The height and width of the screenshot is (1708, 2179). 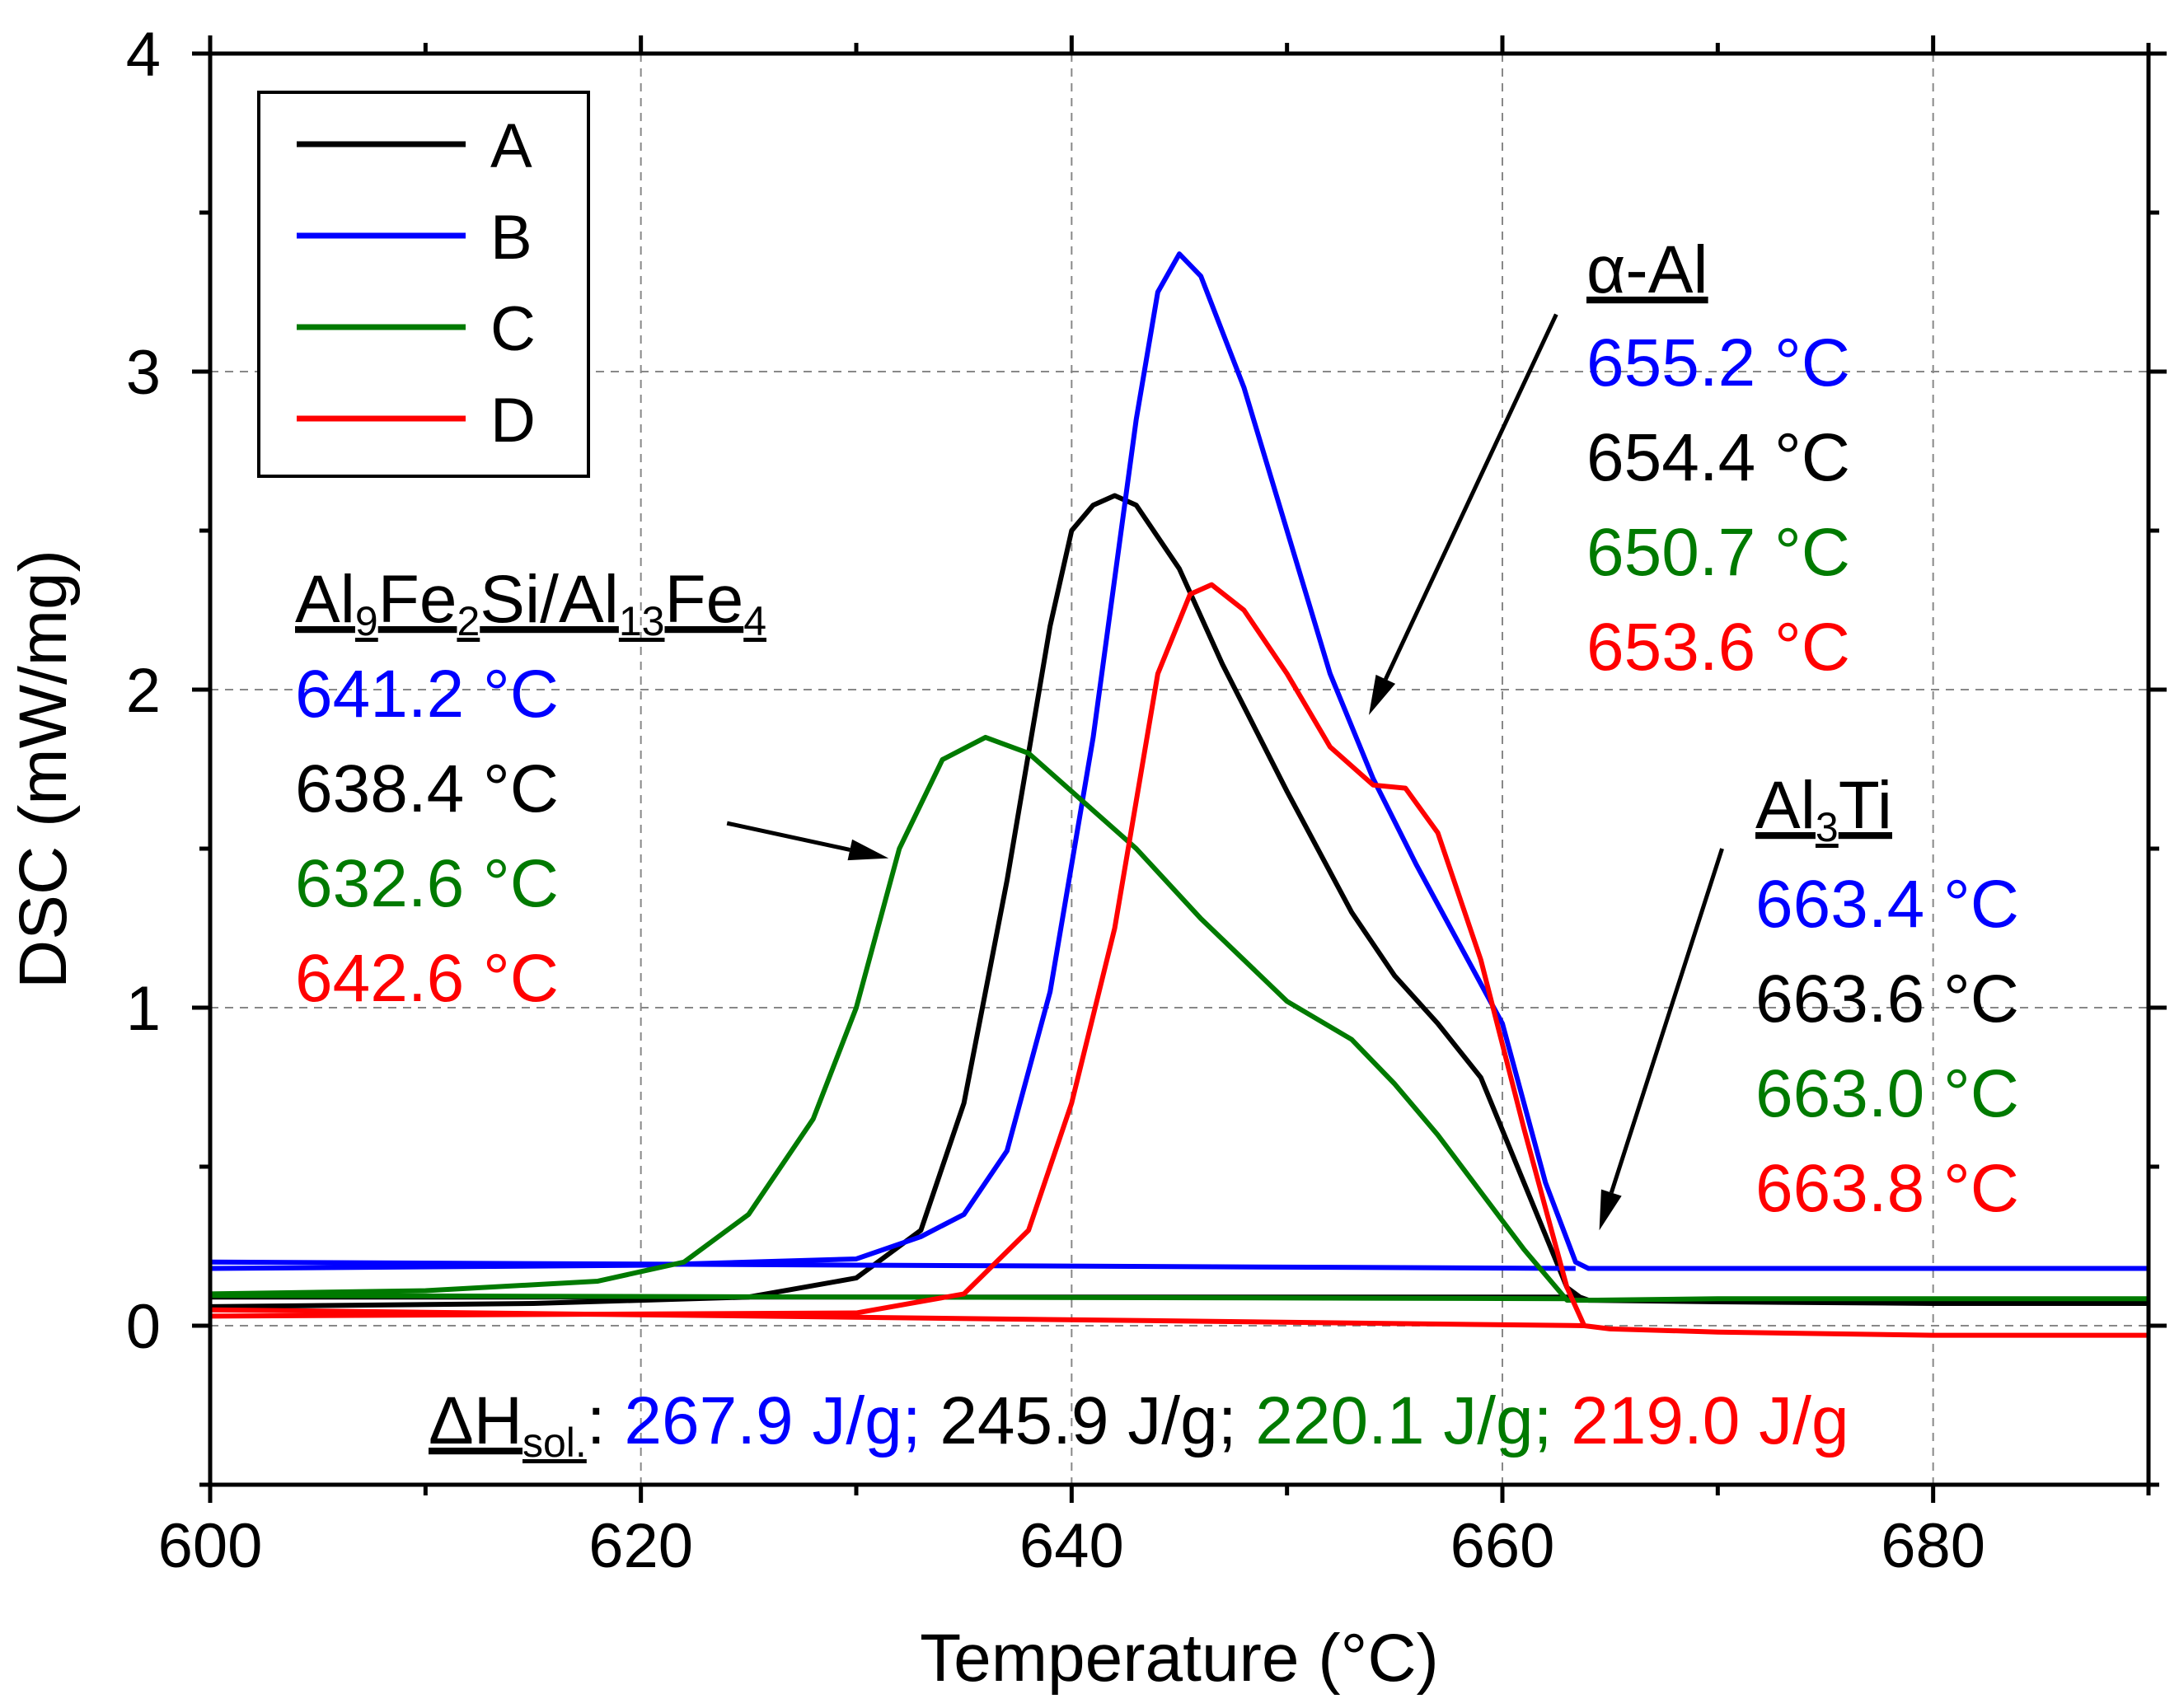 I want to click on y-tick-label: 1, so click(x=143, y=1009).